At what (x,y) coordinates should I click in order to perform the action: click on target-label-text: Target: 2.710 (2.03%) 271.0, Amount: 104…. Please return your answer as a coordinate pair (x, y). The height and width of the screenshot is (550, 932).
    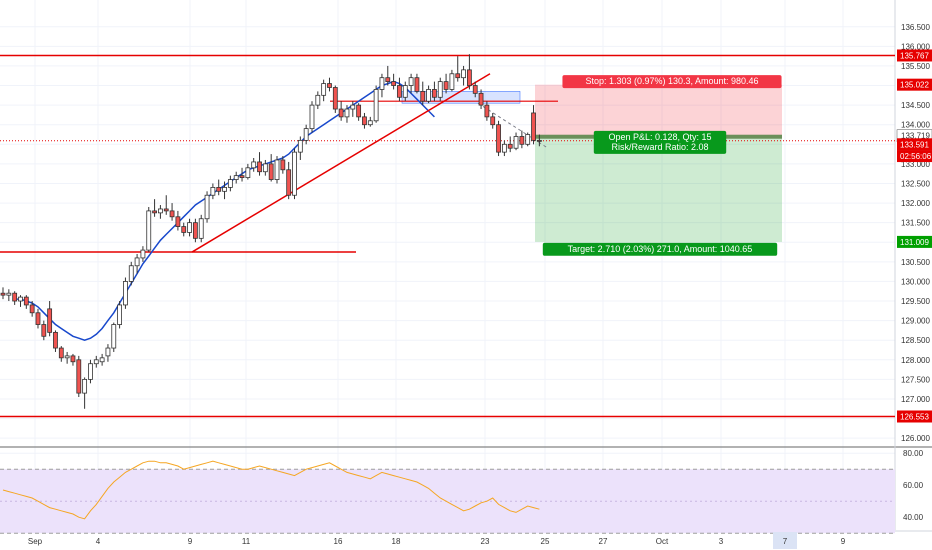
    Looking at the image, I should click on (660, 249).